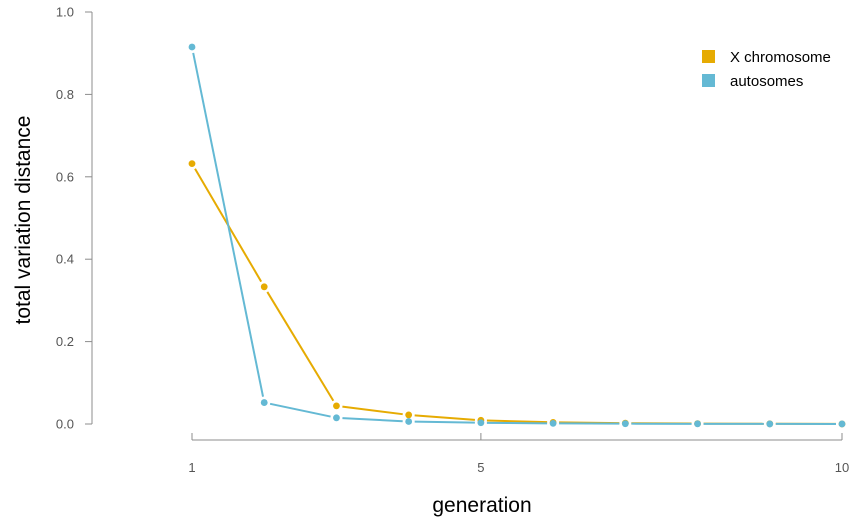 Image resolution: width=862 pixels, height=520 pixels. I want to click on y-axis-title: total variation distance, so click(23, 220).